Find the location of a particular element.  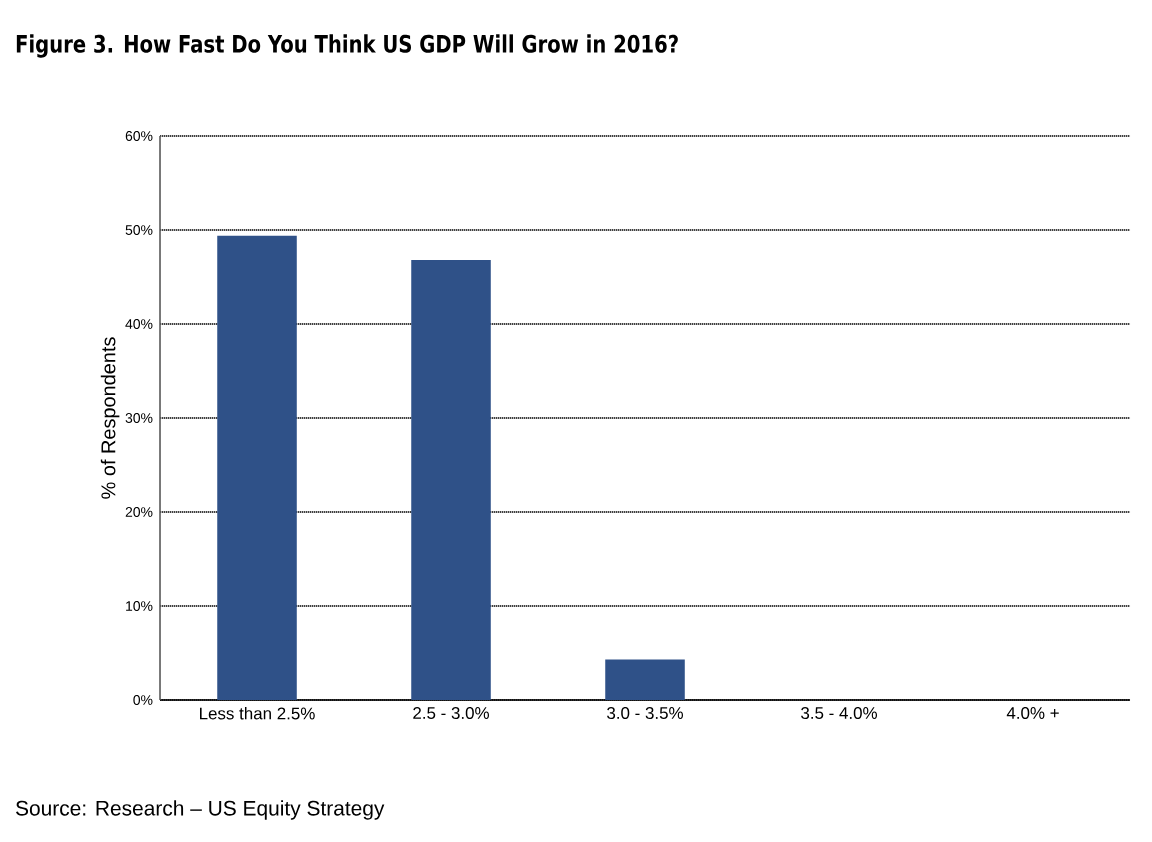

y-axis-title: % of Respondents is located at coordinates (110, 418).